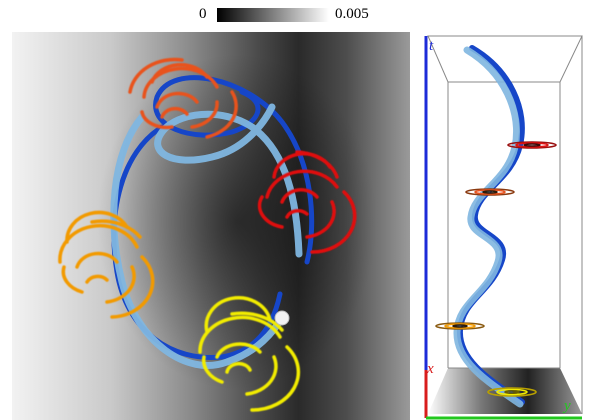 The width and height of the screenshot is (590, 420). Describe the element at coordinates (460, 326) in the screenshot. I see `amber-swirl-slice` at that location.